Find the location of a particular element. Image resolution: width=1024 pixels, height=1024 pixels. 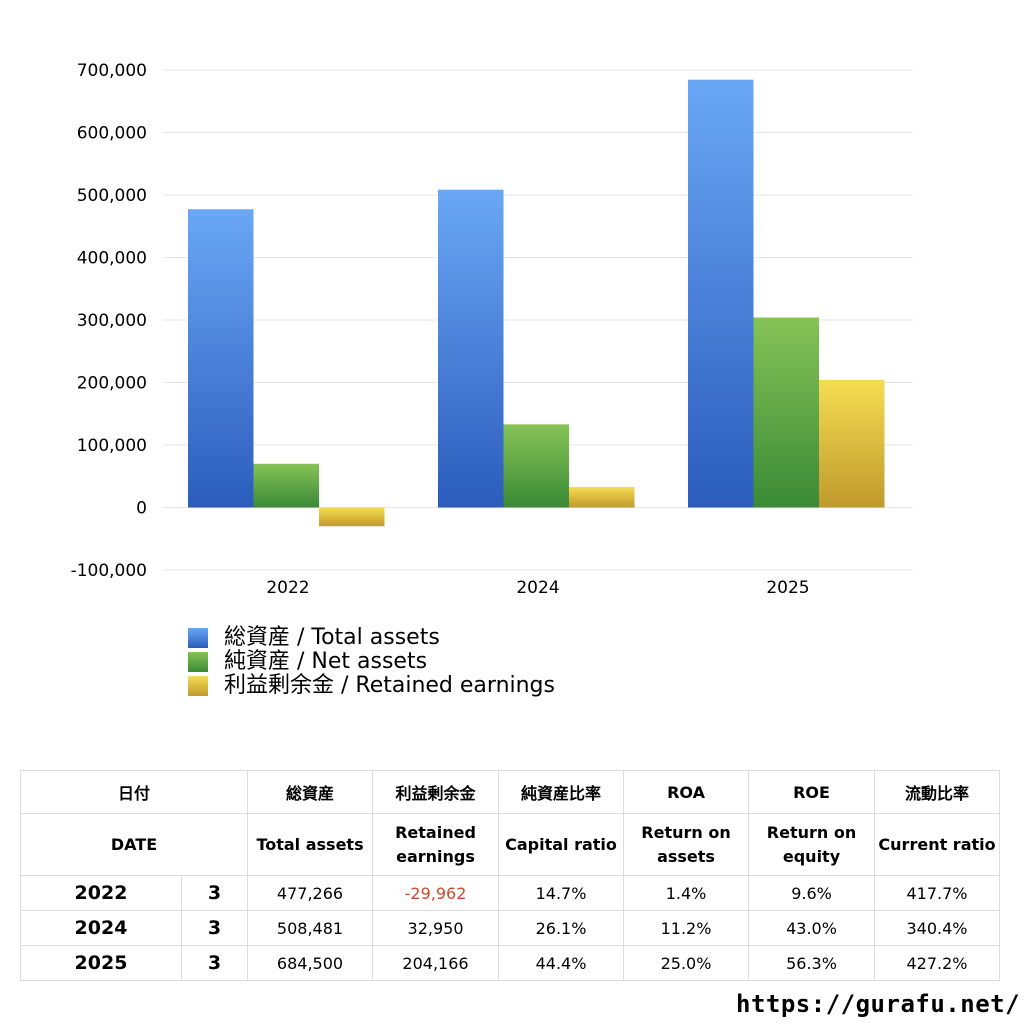

header-retained-jp: 利益剰余金 is located at coordinates (436, 792).